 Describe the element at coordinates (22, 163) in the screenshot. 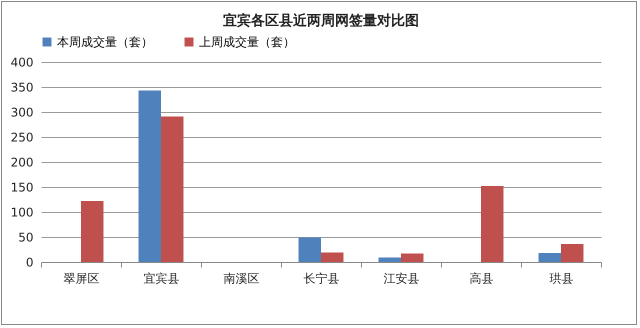

I see `y-tick-label: 200` at that location.